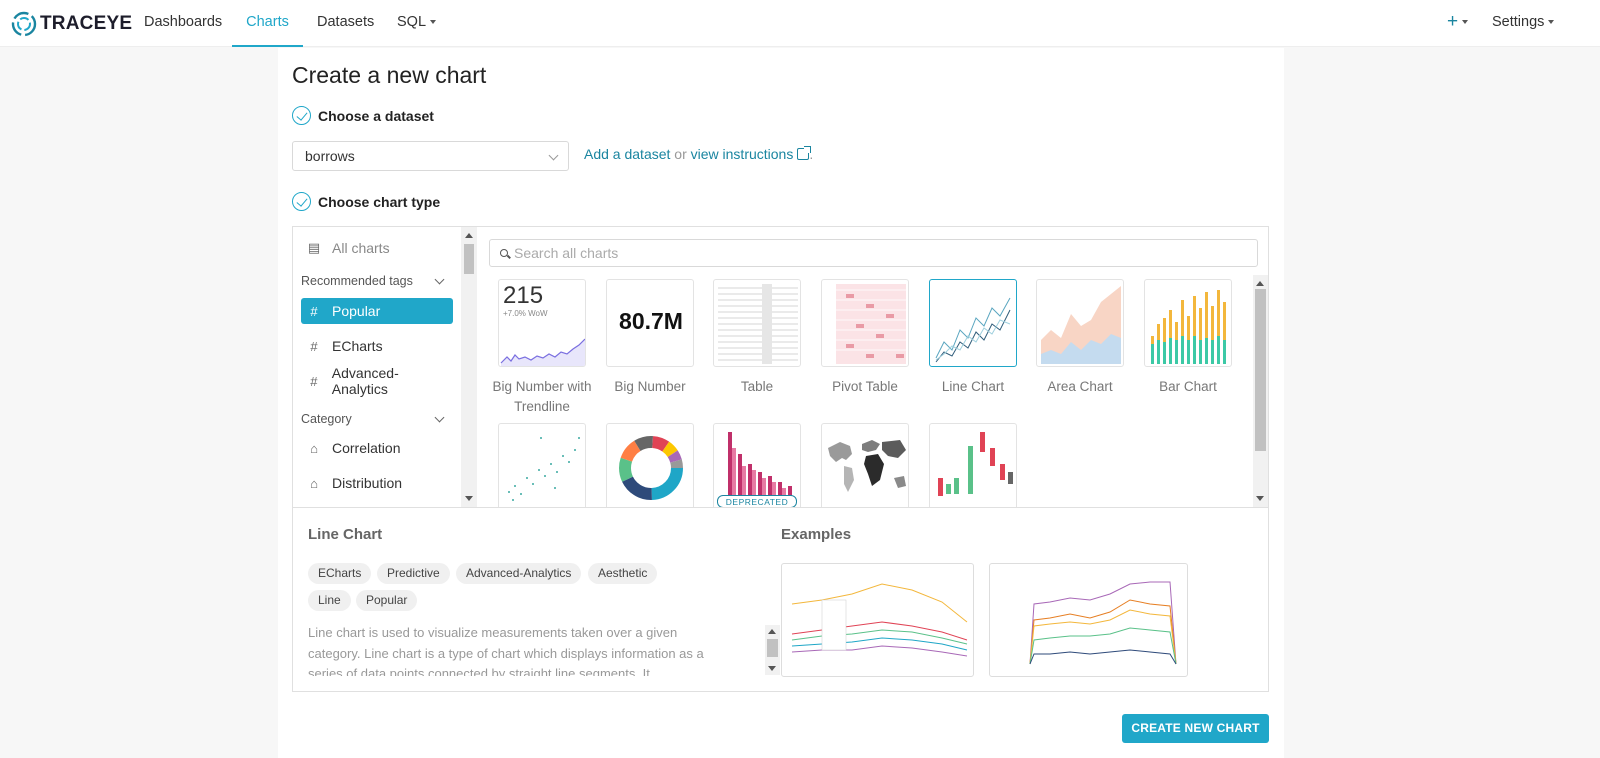 Image resolution: width=1600 pixels, height=758 pixels. Describe the element at coordinates (873, 253) in the screenshot. I see `chart-search-input: Search all charts` at that location.